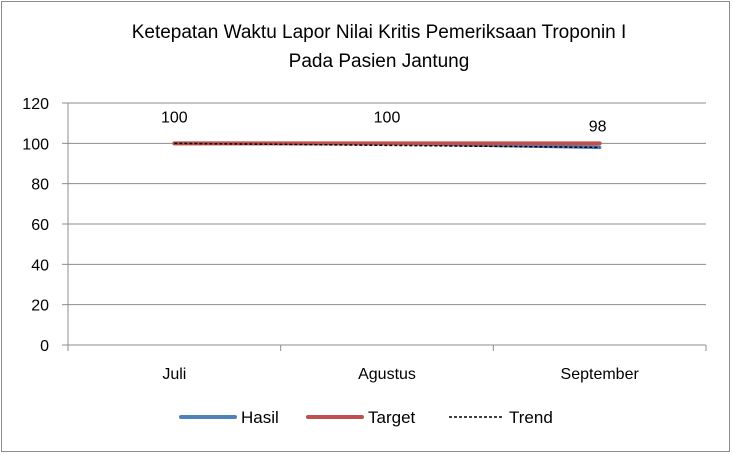 The height and width of the screenshot is (455, 733). Describe the element at coordinates (387, 374) in the screenshot. I see `x-tick-label: Agustus` at that location.